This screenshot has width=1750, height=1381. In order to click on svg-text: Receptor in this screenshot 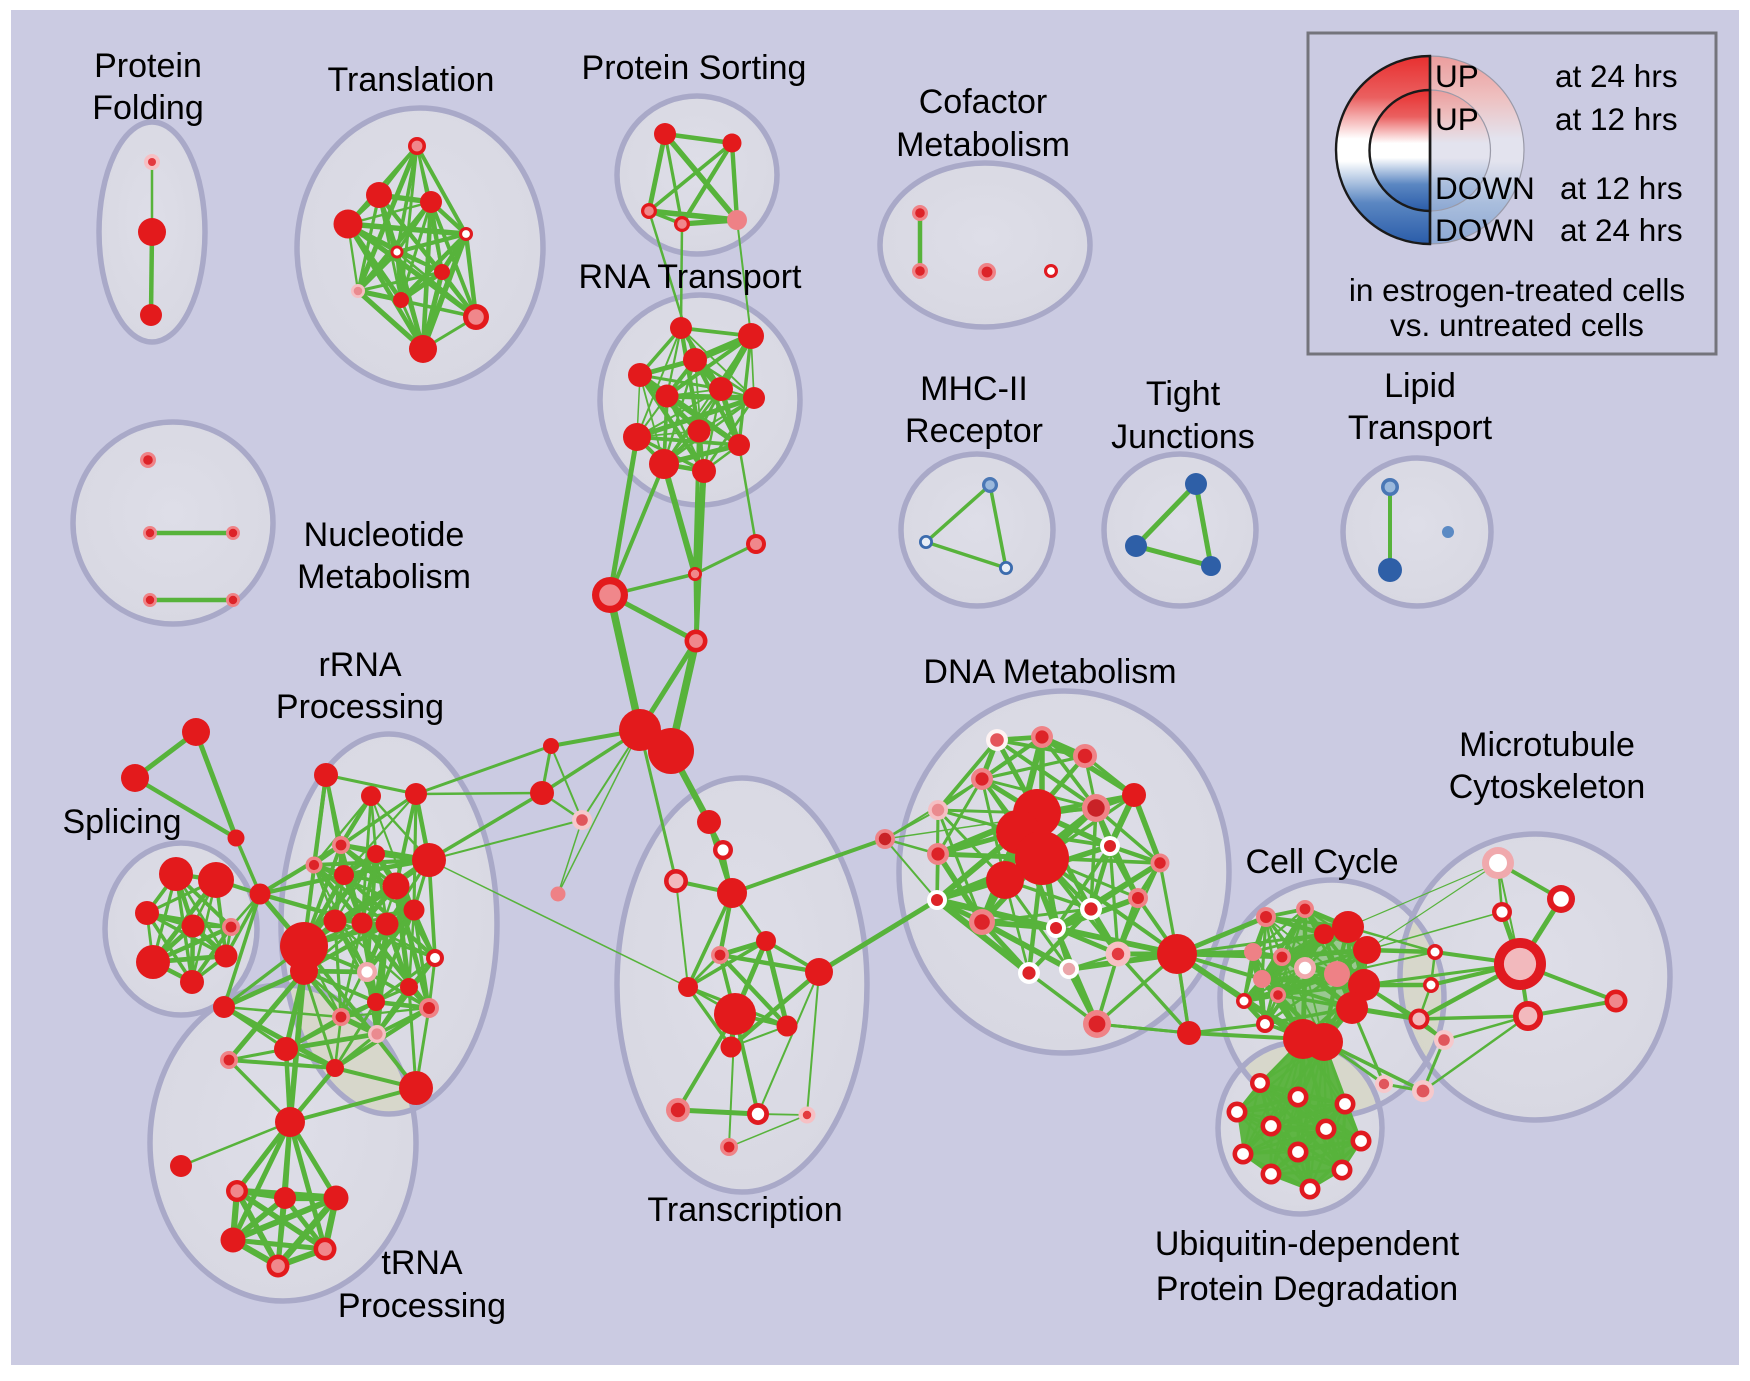, I will do `click(974, 431)`.